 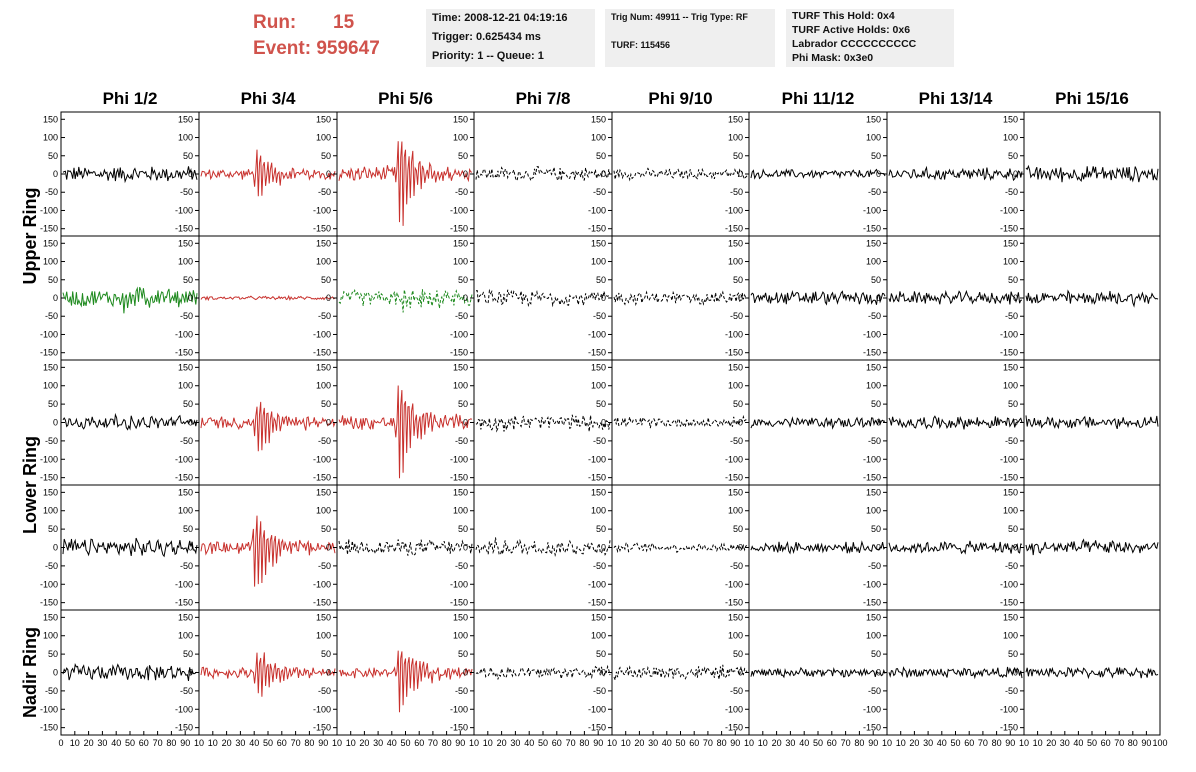 I want to click on x-tick-label: 50, so click(x=130, y=743).